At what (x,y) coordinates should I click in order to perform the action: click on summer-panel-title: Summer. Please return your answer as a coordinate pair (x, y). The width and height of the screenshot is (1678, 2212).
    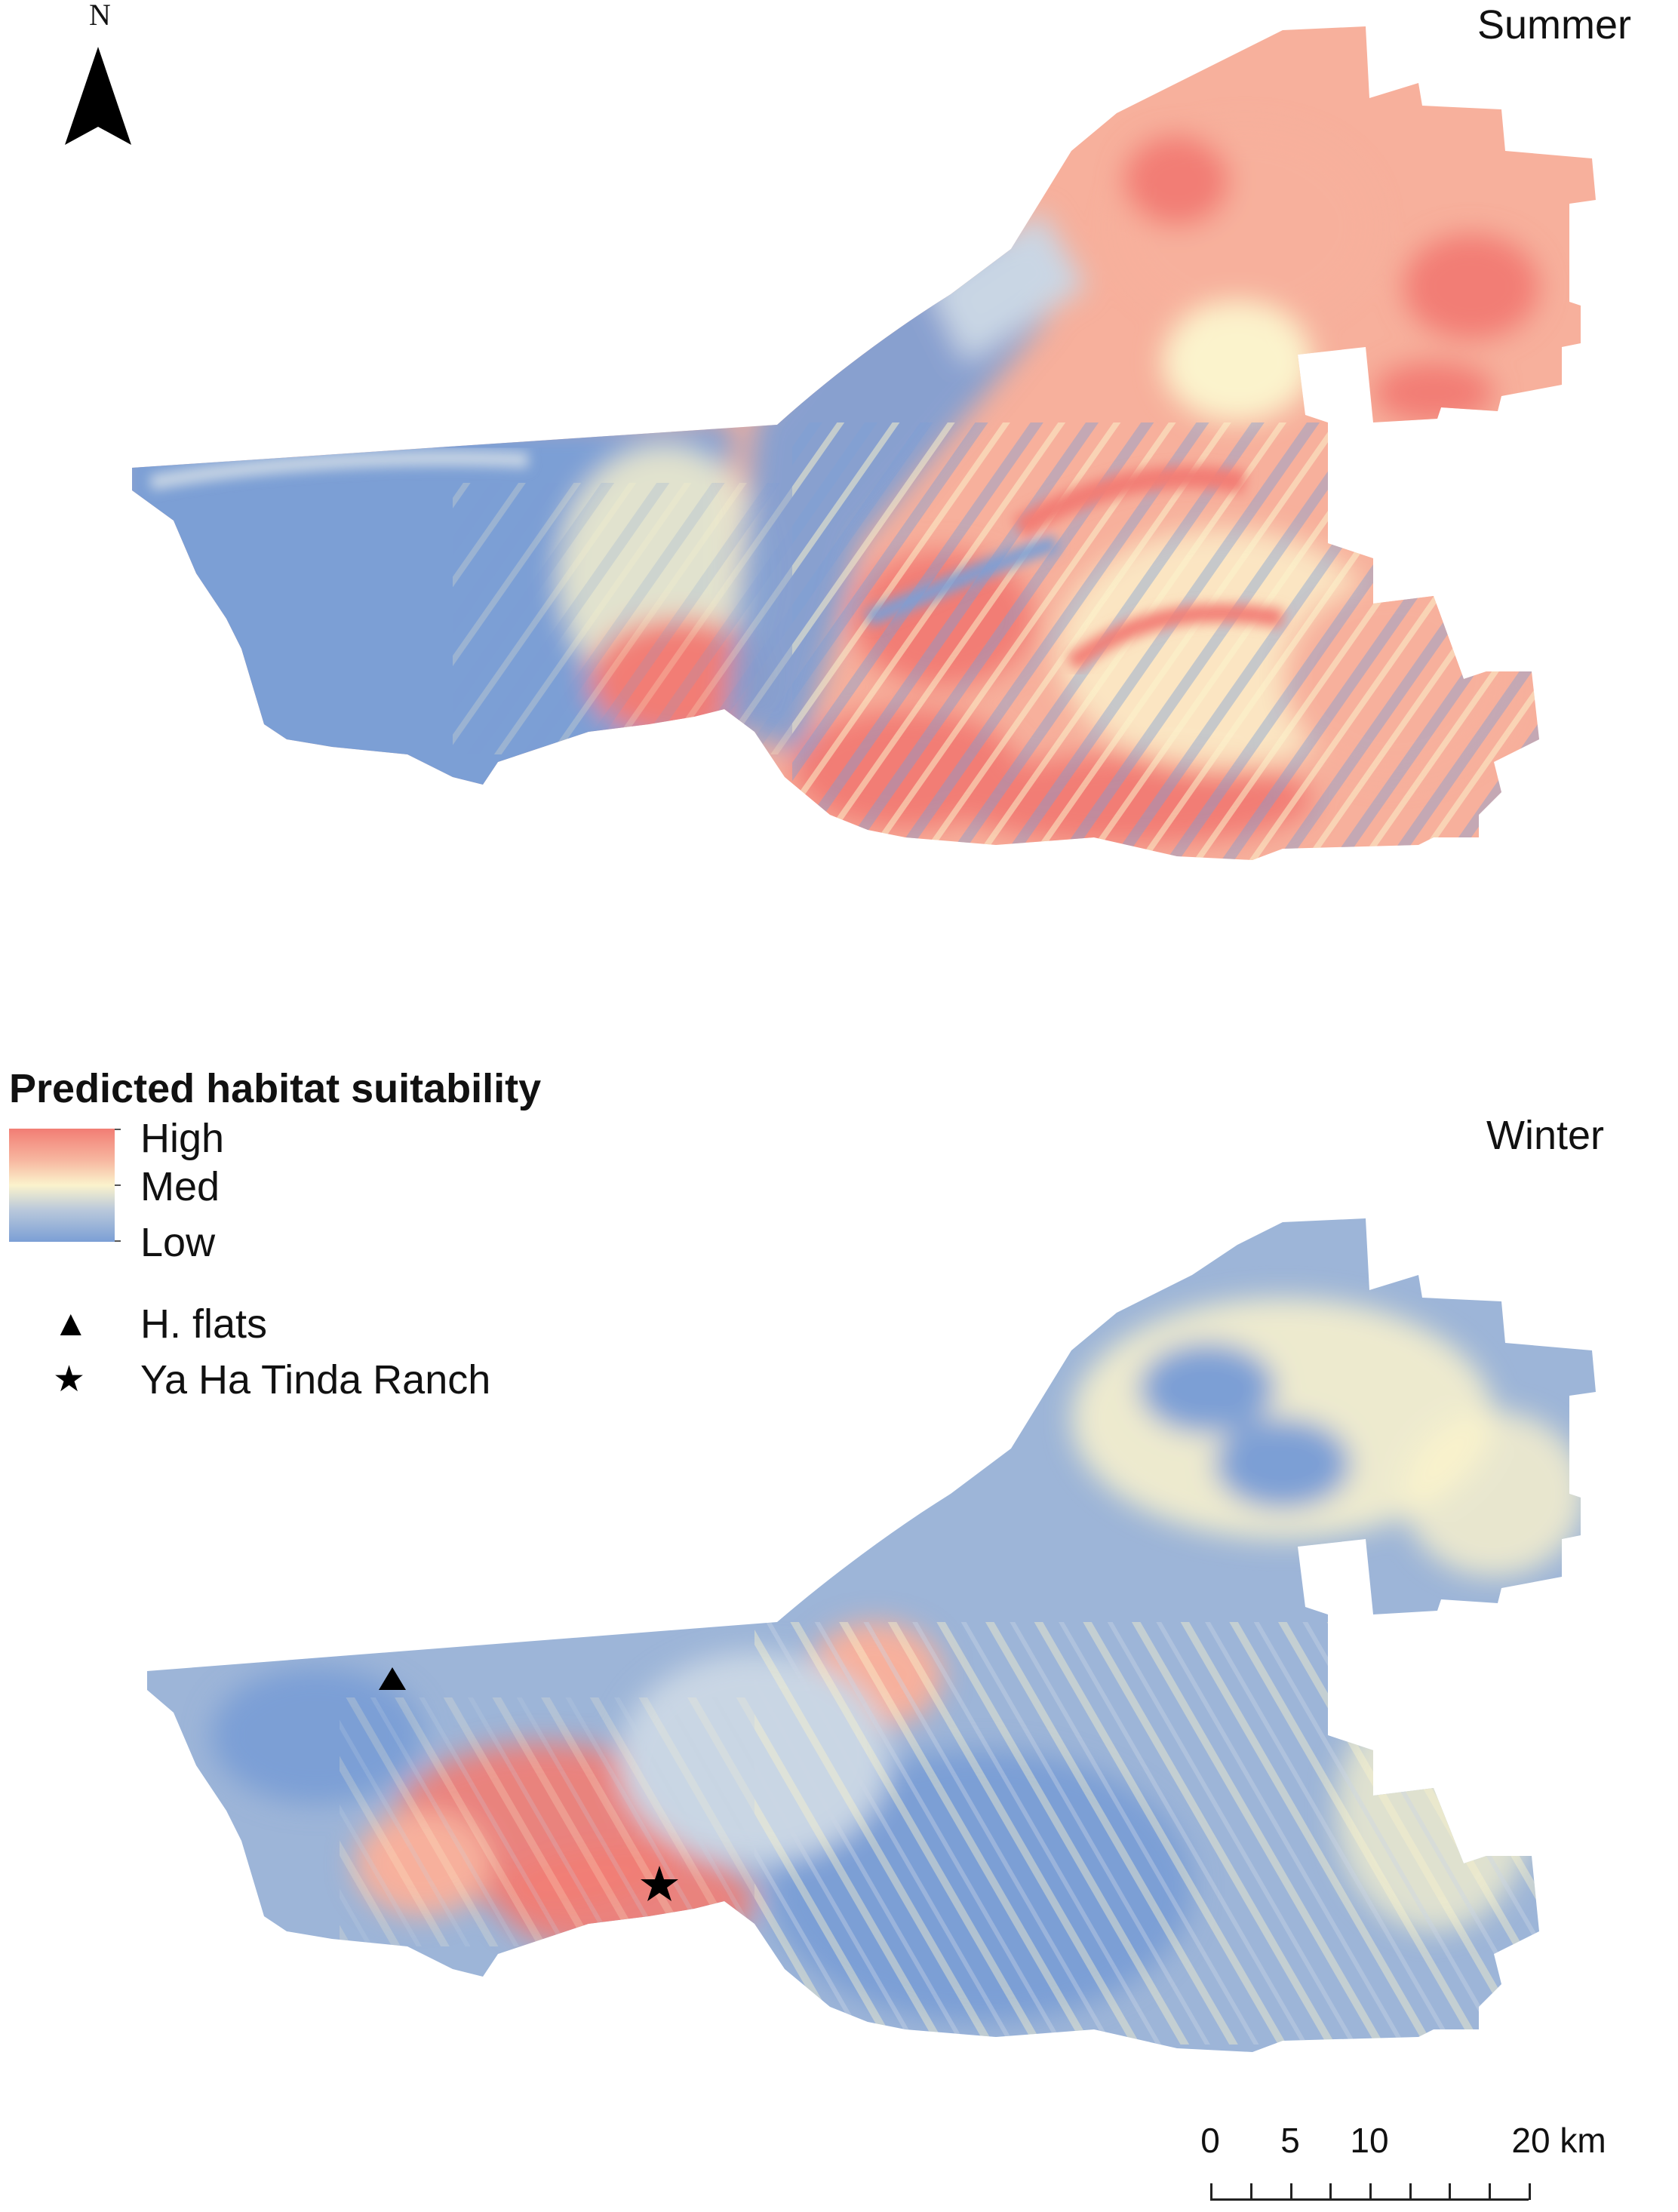
    Looking at the image, I should click on (1555, 25).